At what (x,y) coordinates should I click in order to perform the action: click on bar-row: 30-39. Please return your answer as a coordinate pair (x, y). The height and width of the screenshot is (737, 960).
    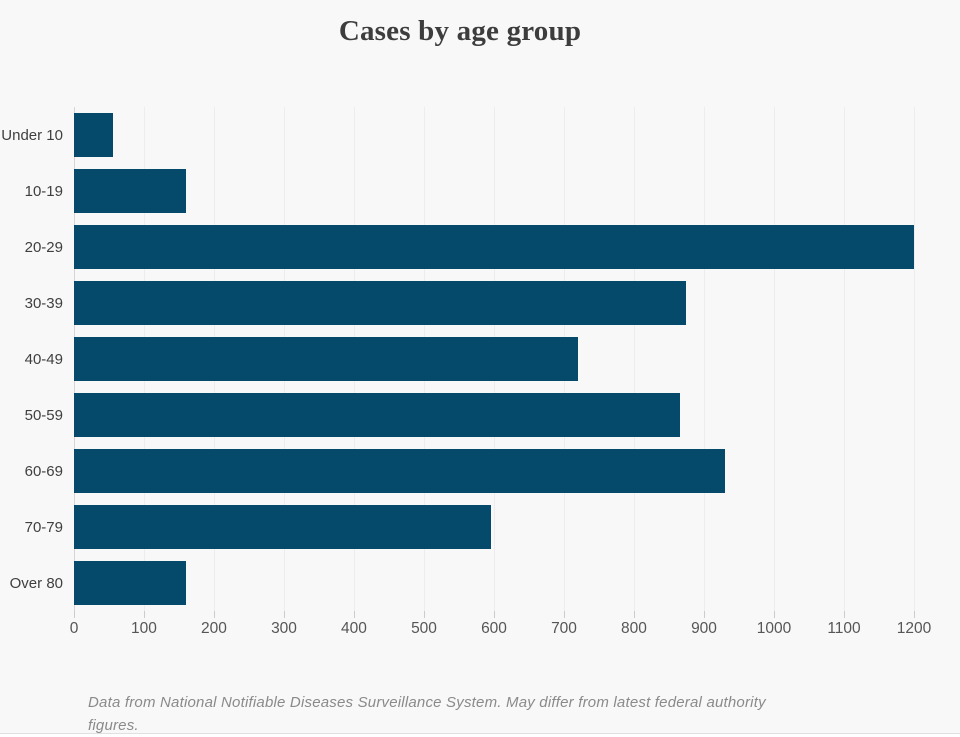
    Looking at the image, I should click on (460, 303).